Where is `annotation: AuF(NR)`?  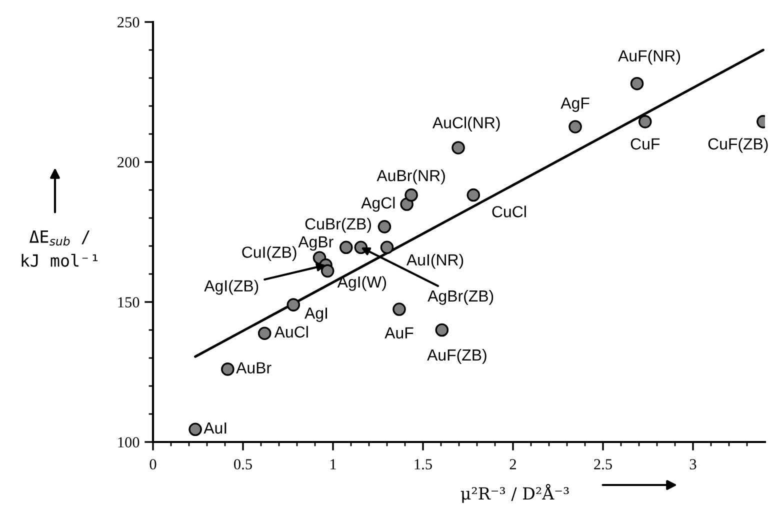 annotation: AuF(NR) is located at coordinates (649, 57).